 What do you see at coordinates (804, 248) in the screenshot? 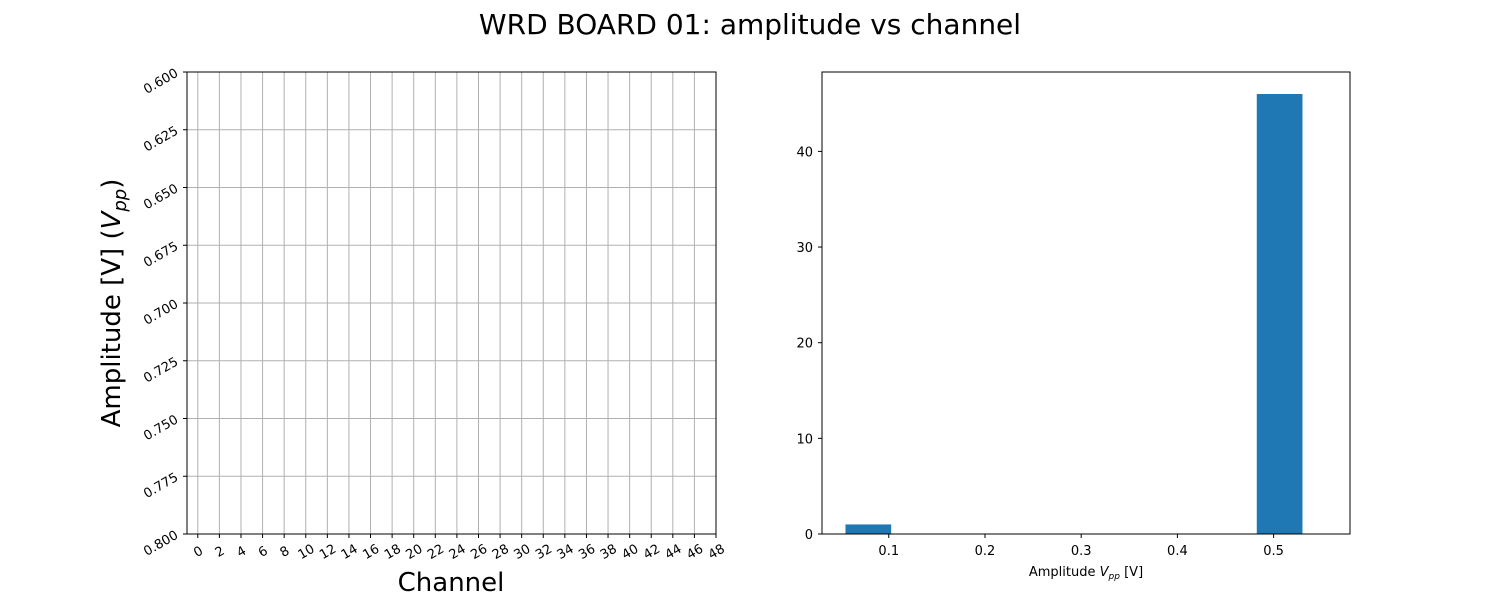
I see `right-y-tick-label: 30` at bounding box center [804, 248].